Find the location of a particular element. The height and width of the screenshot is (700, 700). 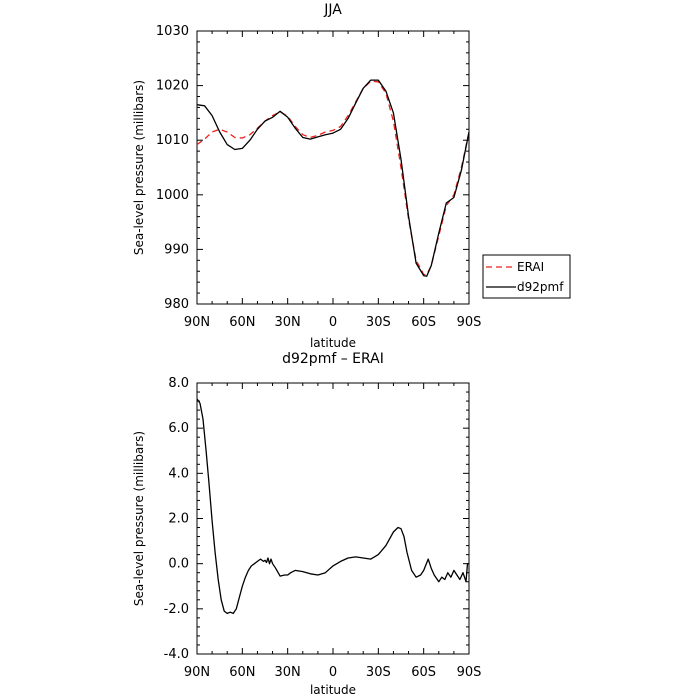

legend-label-d92pmf: d92pmf is located at coordinates (540, 287).